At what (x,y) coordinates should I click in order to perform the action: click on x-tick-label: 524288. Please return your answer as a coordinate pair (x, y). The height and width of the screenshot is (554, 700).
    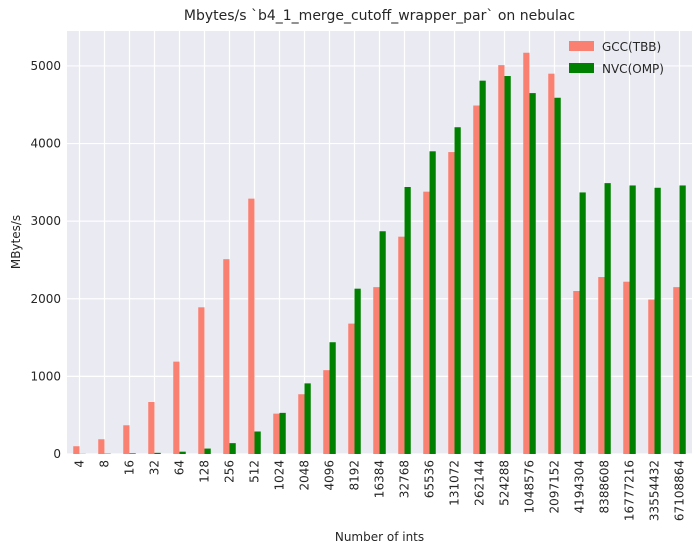
    Looking at the image, I should click on (505, 483).